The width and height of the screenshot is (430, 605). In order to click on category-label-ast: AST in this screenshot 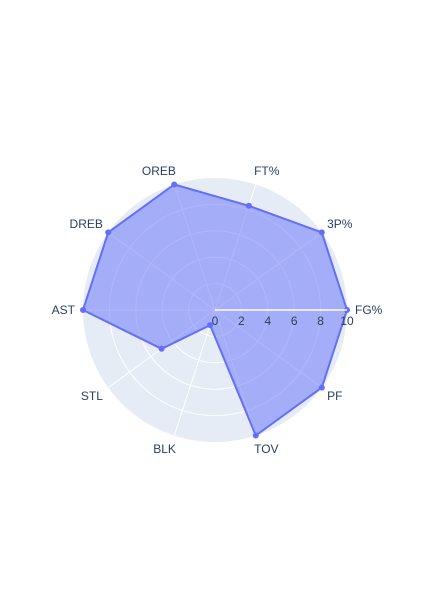, I will do `click(64, 310)`.